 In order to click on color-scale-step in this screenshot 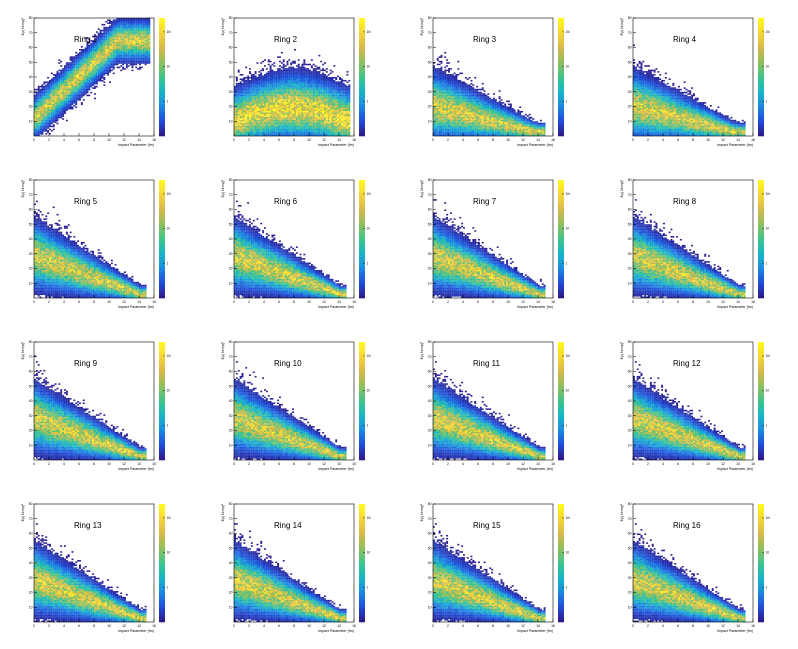, I will do `click(361, 70)`.